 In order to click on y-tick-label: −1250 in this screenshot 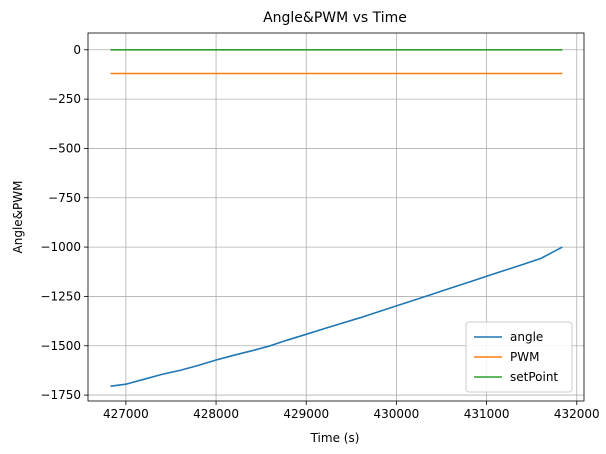, I will do `click(60, 296)`.